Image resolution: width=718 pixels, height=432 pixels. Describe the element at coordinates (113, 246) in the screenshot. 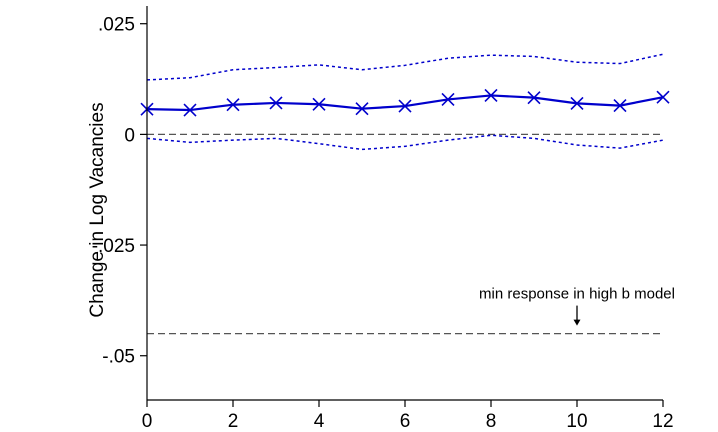

I see `y-tick-label: -.025` at that location.